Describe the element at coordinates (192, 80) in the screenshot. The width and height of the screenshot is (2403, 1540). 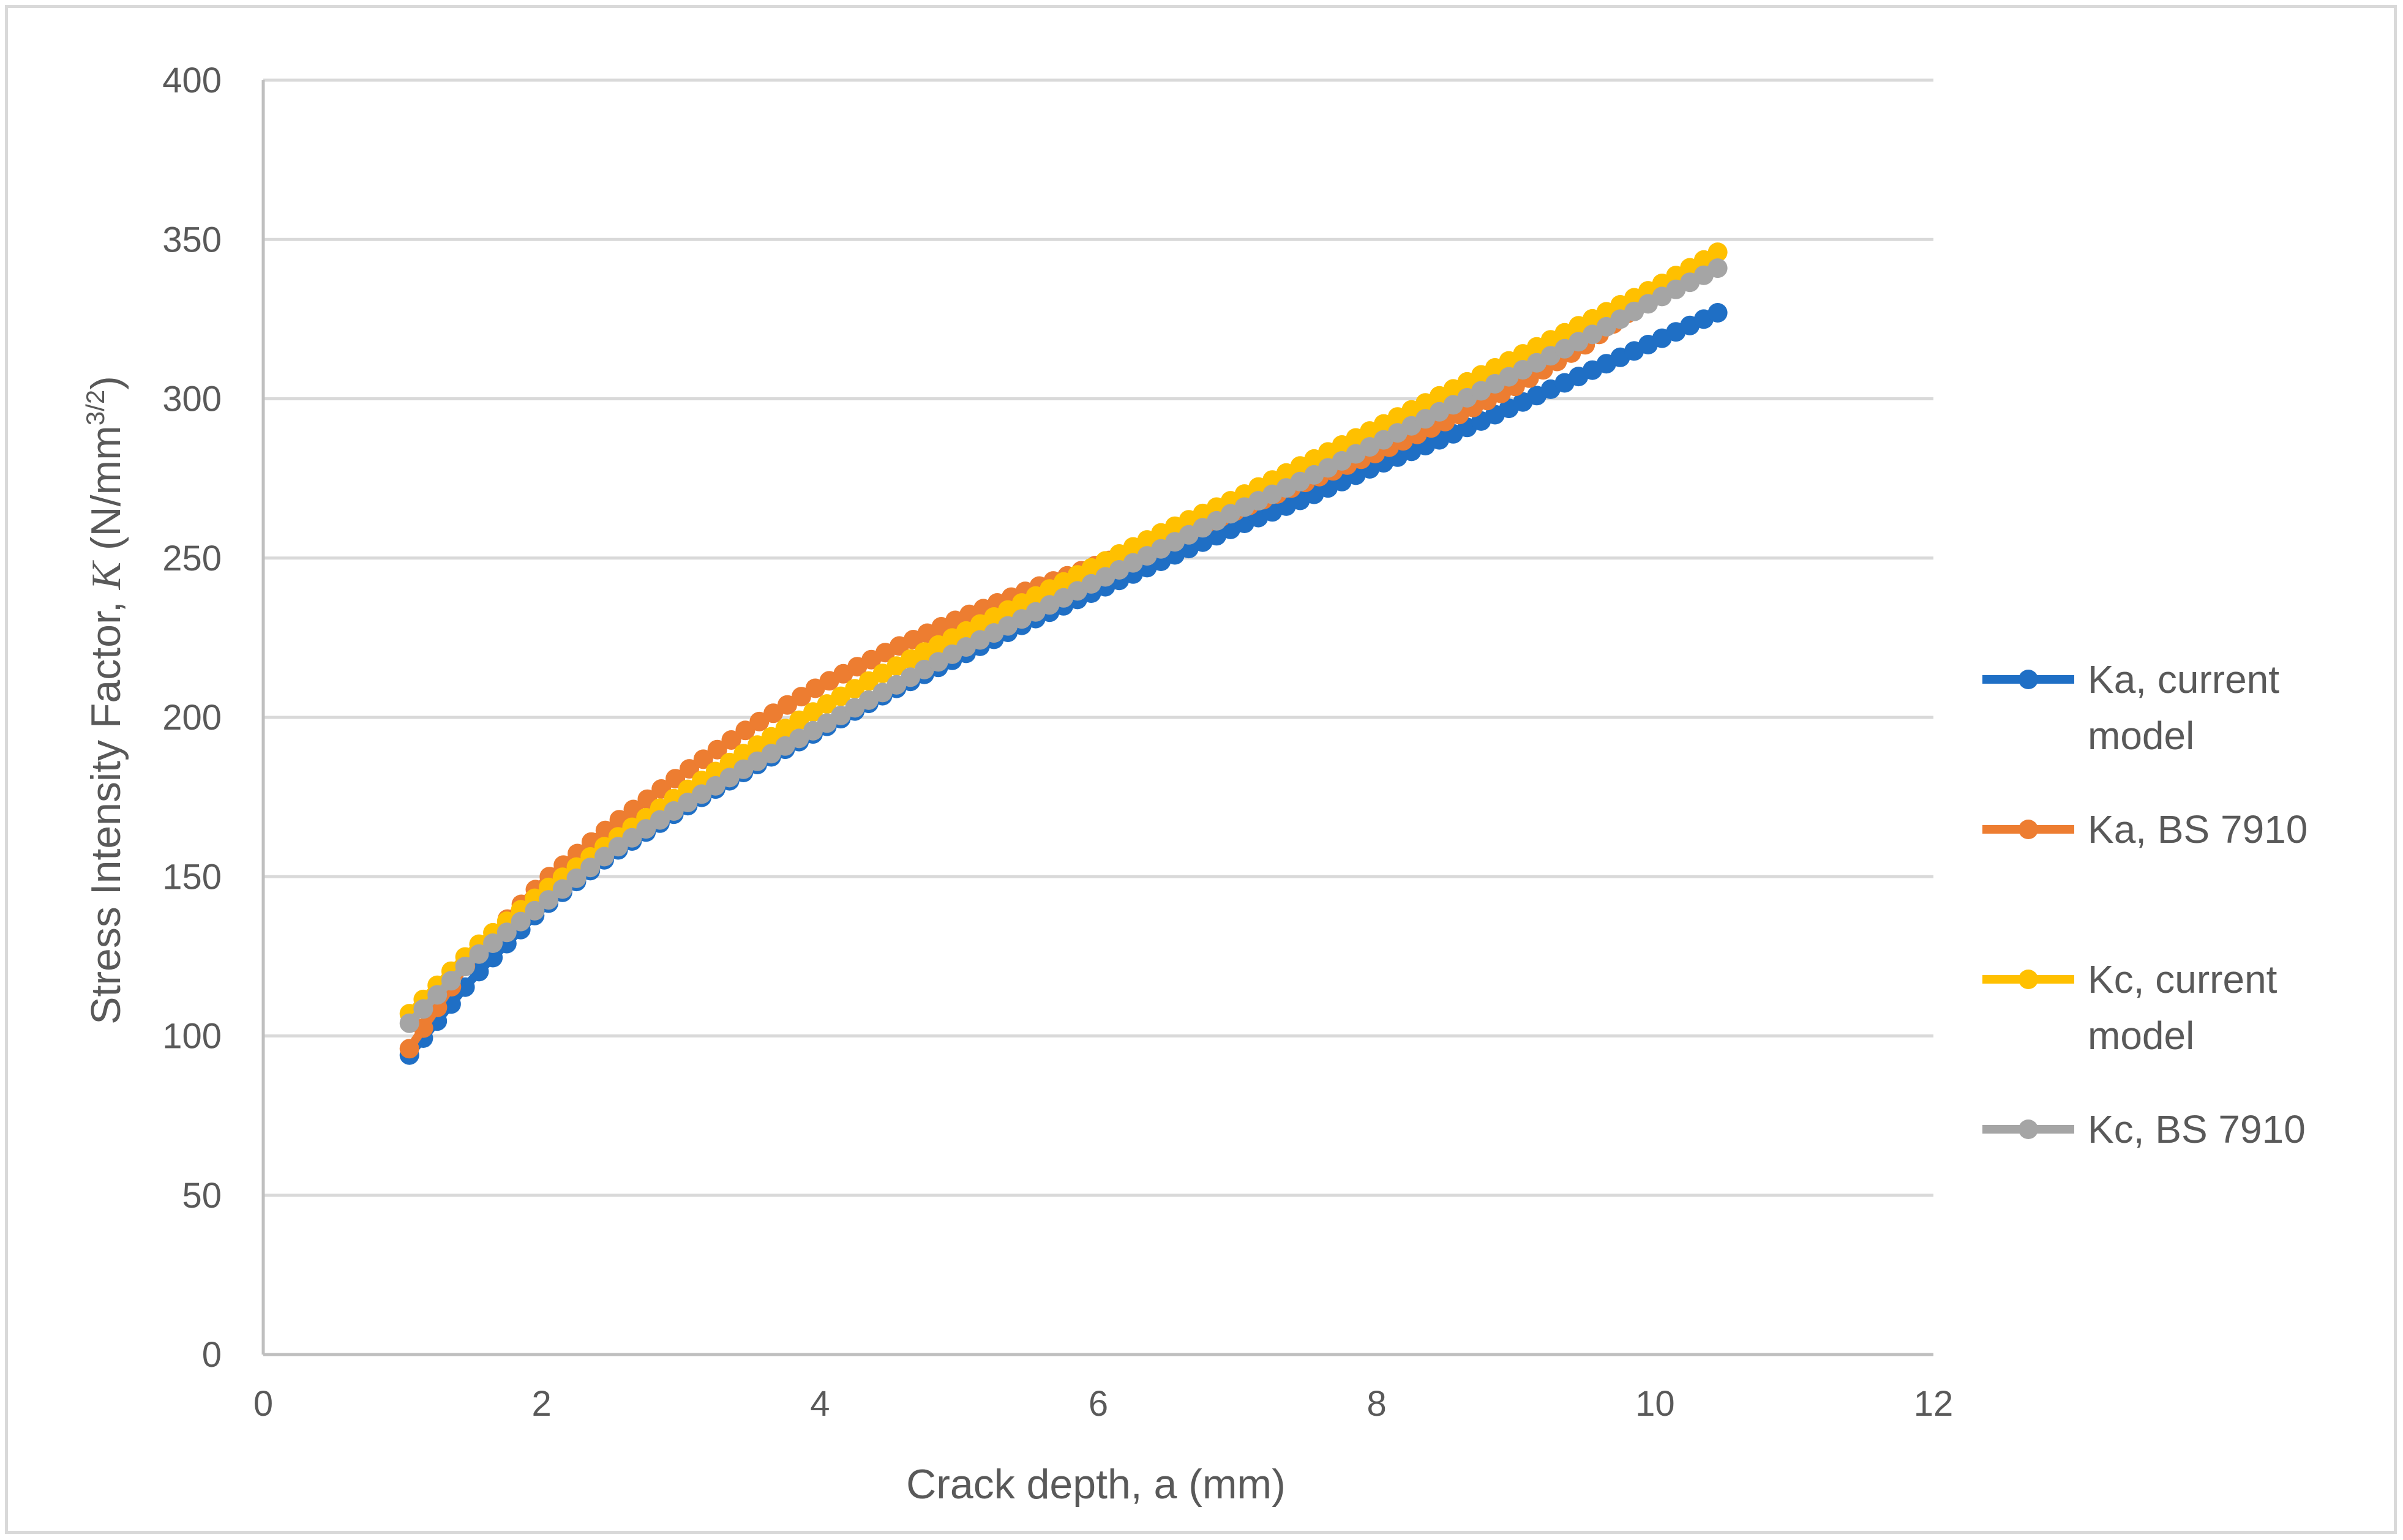
I see `y-tick-label: 400` at that location.